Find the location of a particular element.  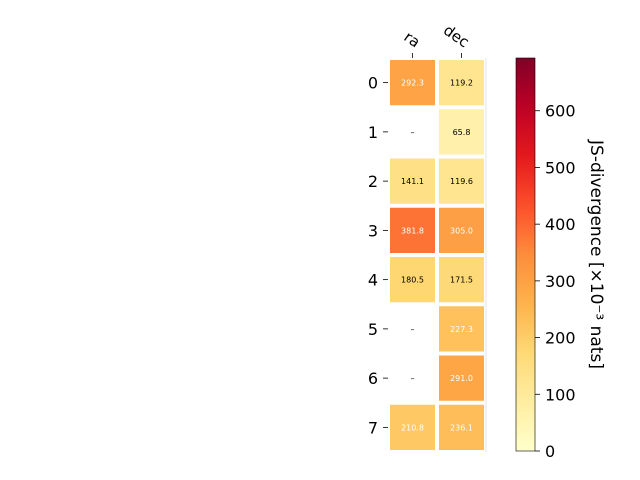

colorbar-tick-label: 300 is located at coordinates (560, 281).